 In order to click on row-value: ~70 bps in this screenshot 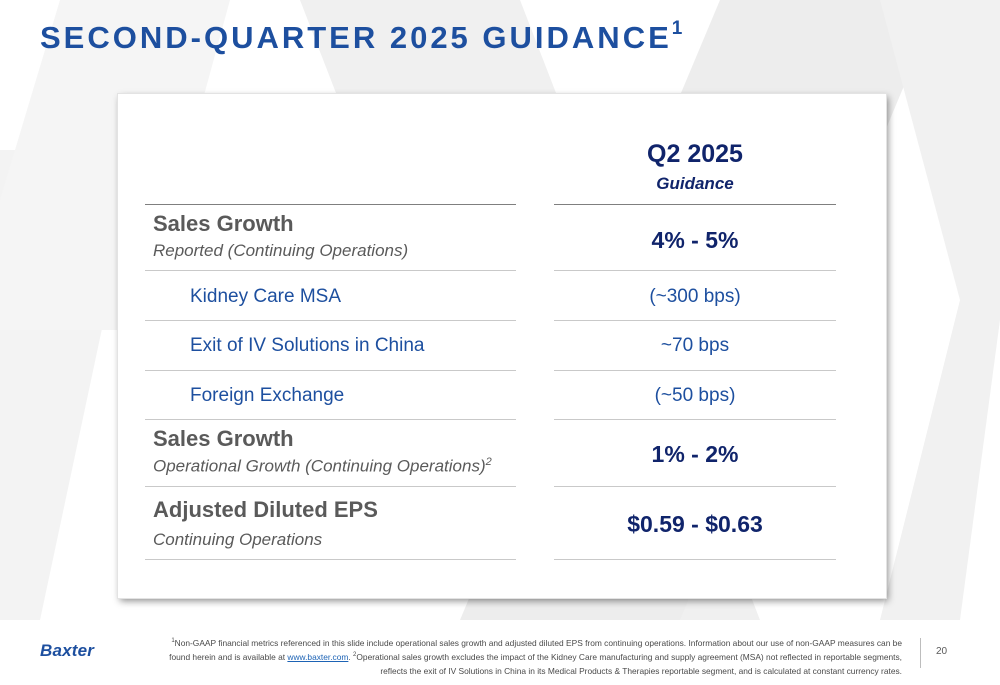, I will do `click(695, 345)`.